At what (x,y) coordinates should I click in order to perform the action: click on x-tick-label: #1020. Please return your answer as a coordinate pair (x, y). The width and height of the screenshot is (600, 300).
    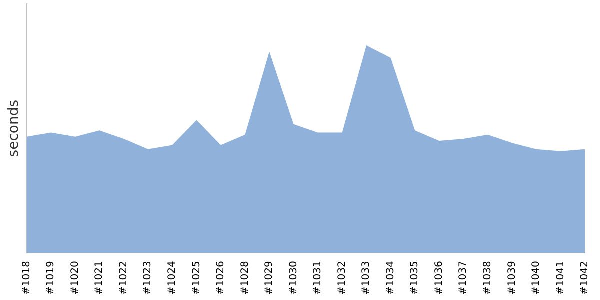
    Looking at the image, I should click on (75, 278).